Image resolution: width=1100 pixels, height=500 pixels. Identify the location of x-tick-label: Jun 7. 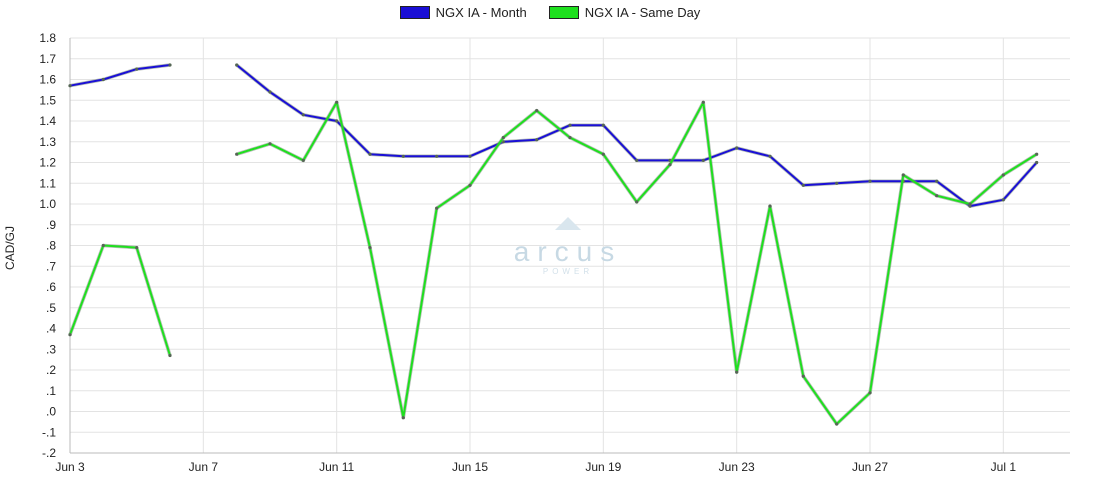
(204, 467).